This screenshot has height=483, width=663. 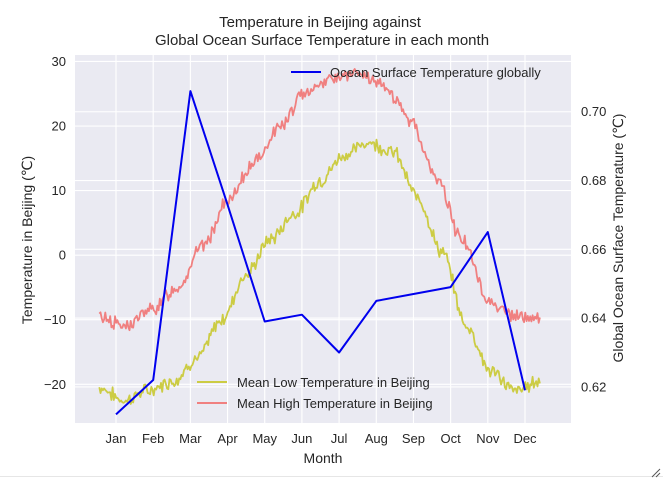 I want to click on x-tick-label: Feb, so click(x=153, y=438).